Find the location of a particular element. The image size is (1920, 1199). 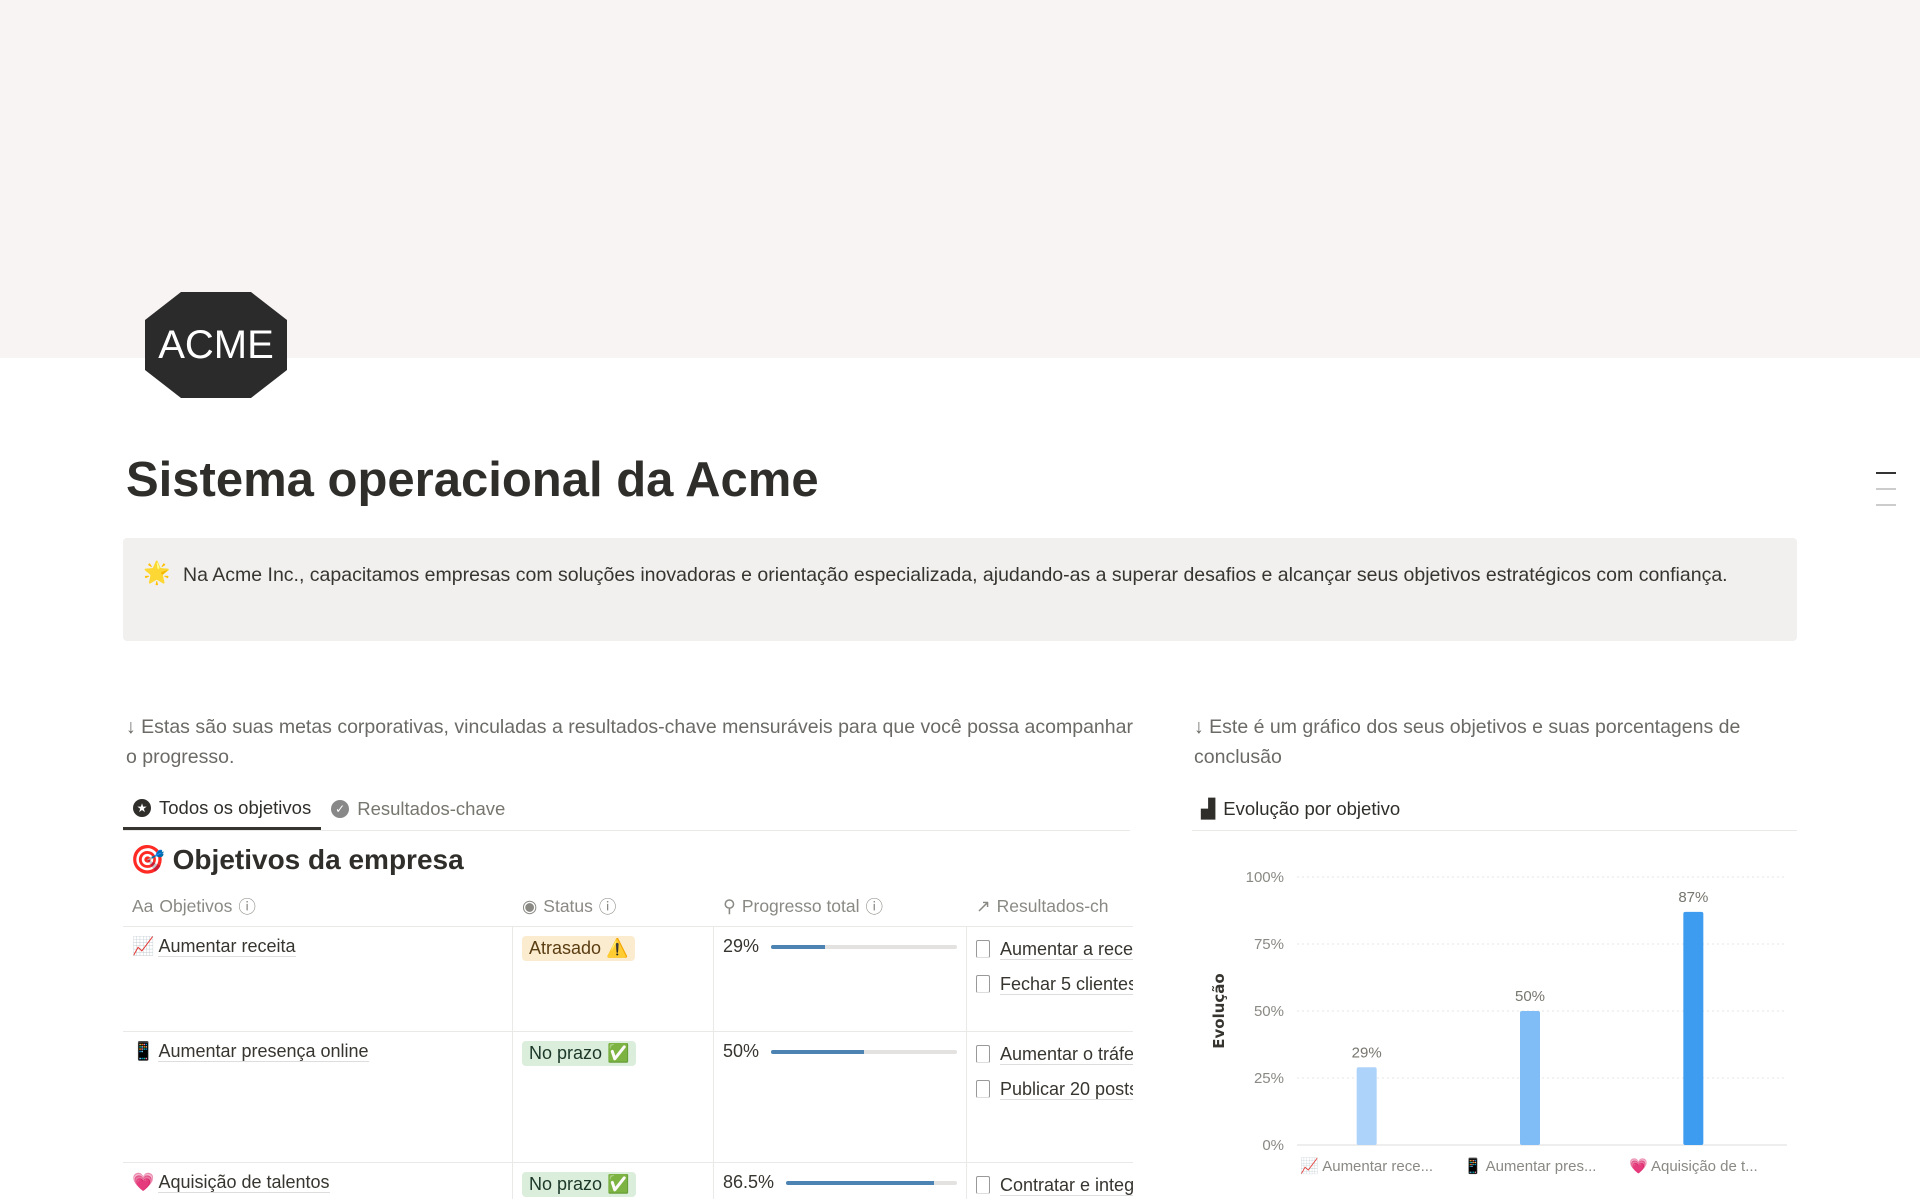

key-result-link: Fechar 5 clientes is located at coordinates (1054, 984).